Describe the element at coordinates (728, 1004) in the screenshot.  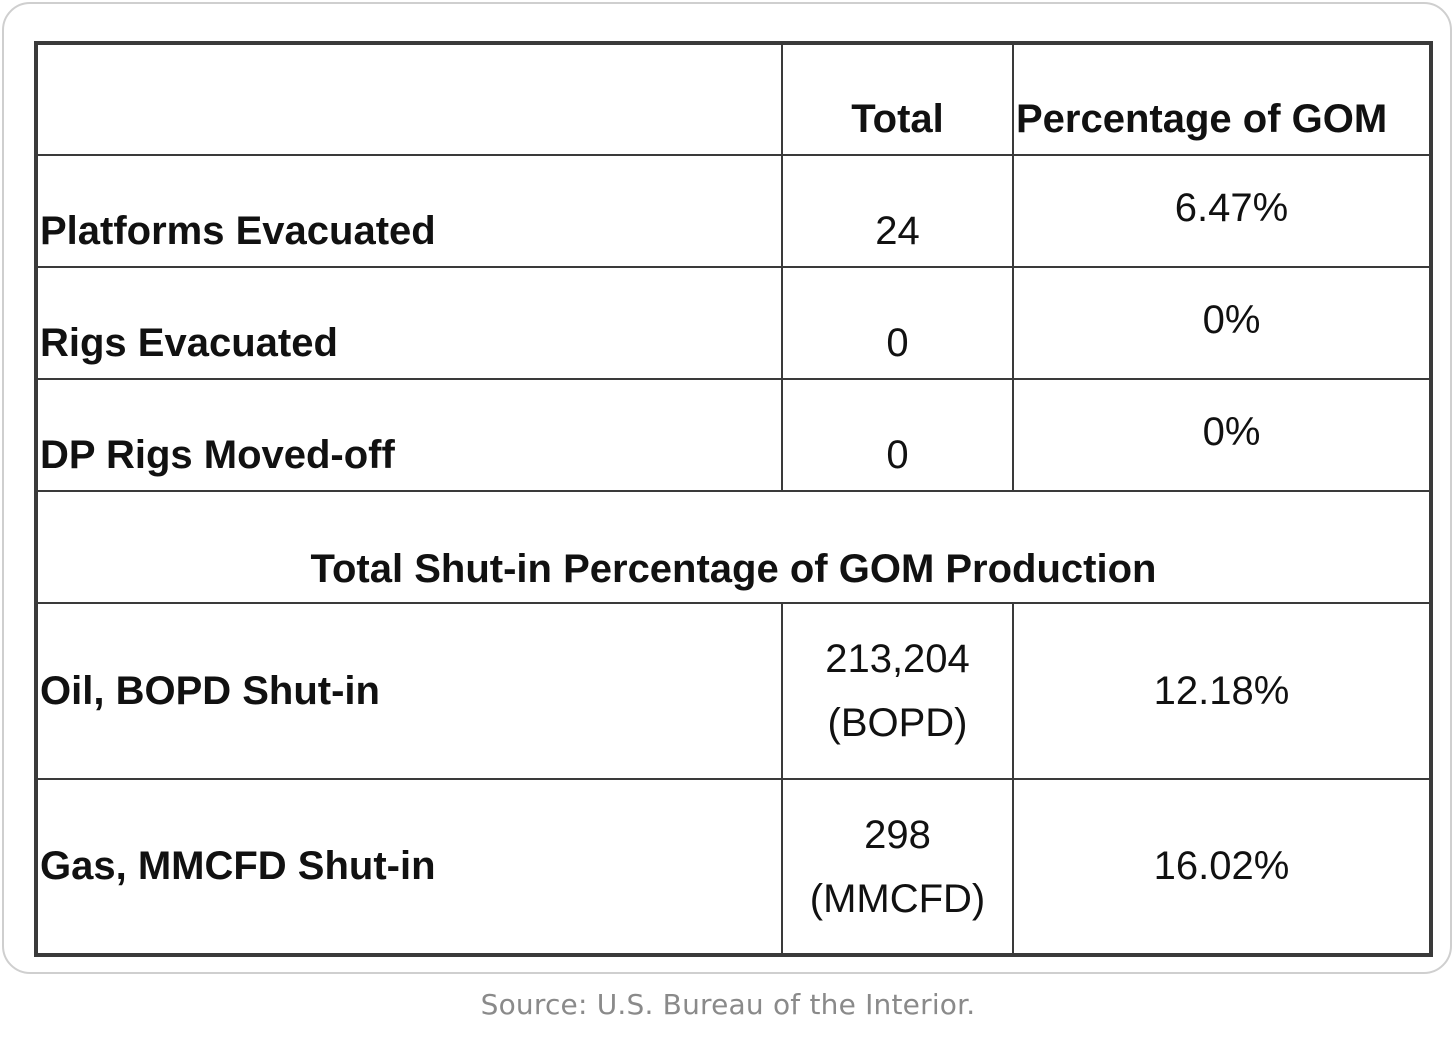
I see `source-caption: Source: U.S. Bureau of the Interior.` at that location.